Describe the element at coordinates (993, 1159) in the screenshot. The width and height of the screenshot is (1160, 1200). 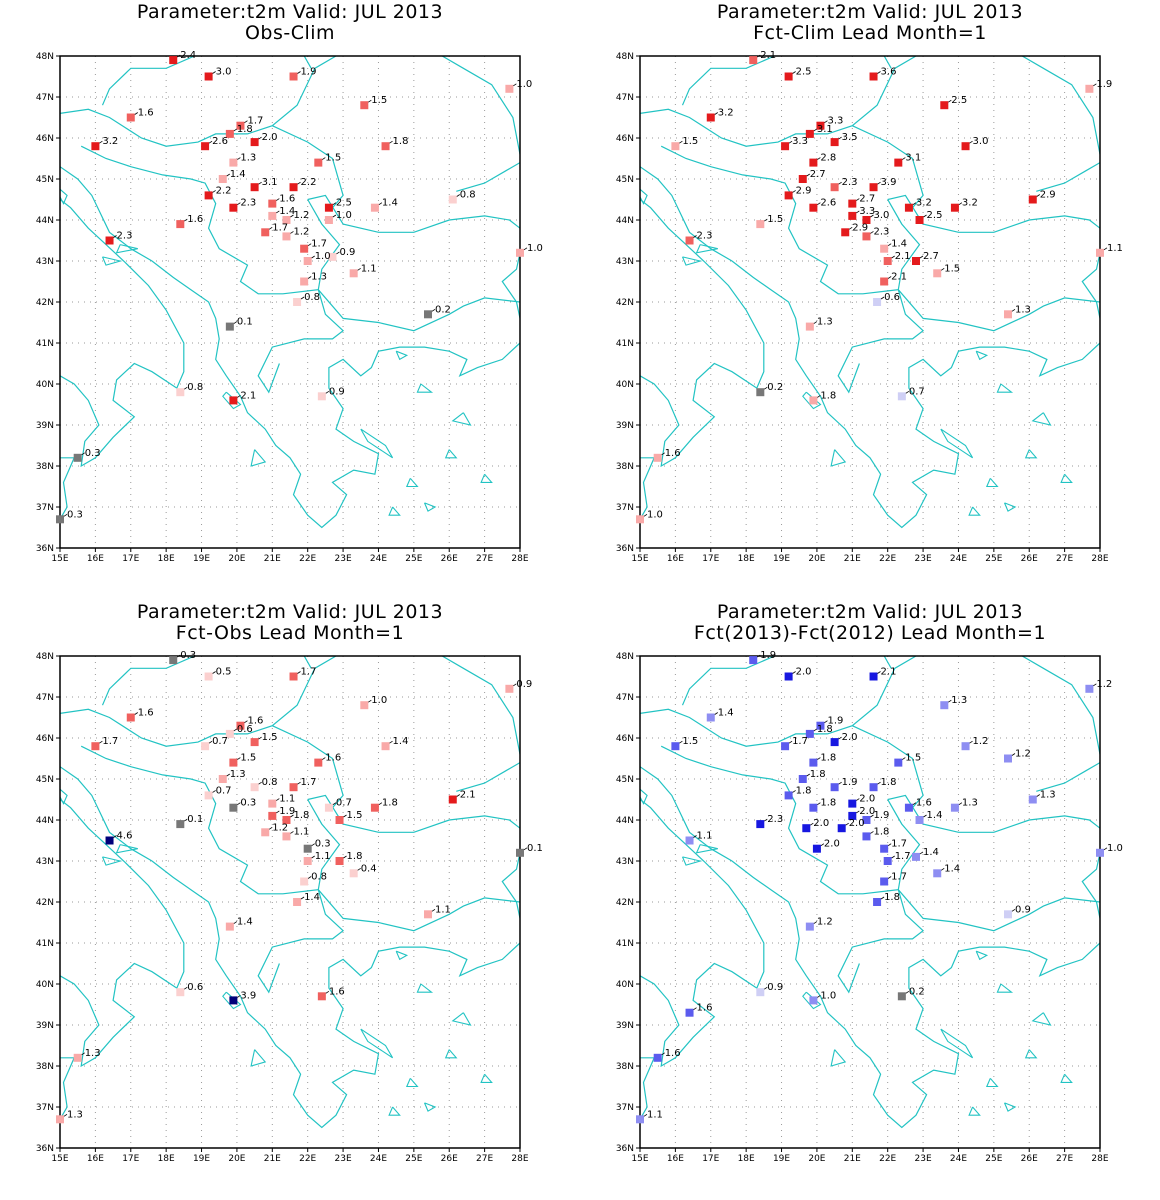
I see `lon-tick-label: 25E` at that location.